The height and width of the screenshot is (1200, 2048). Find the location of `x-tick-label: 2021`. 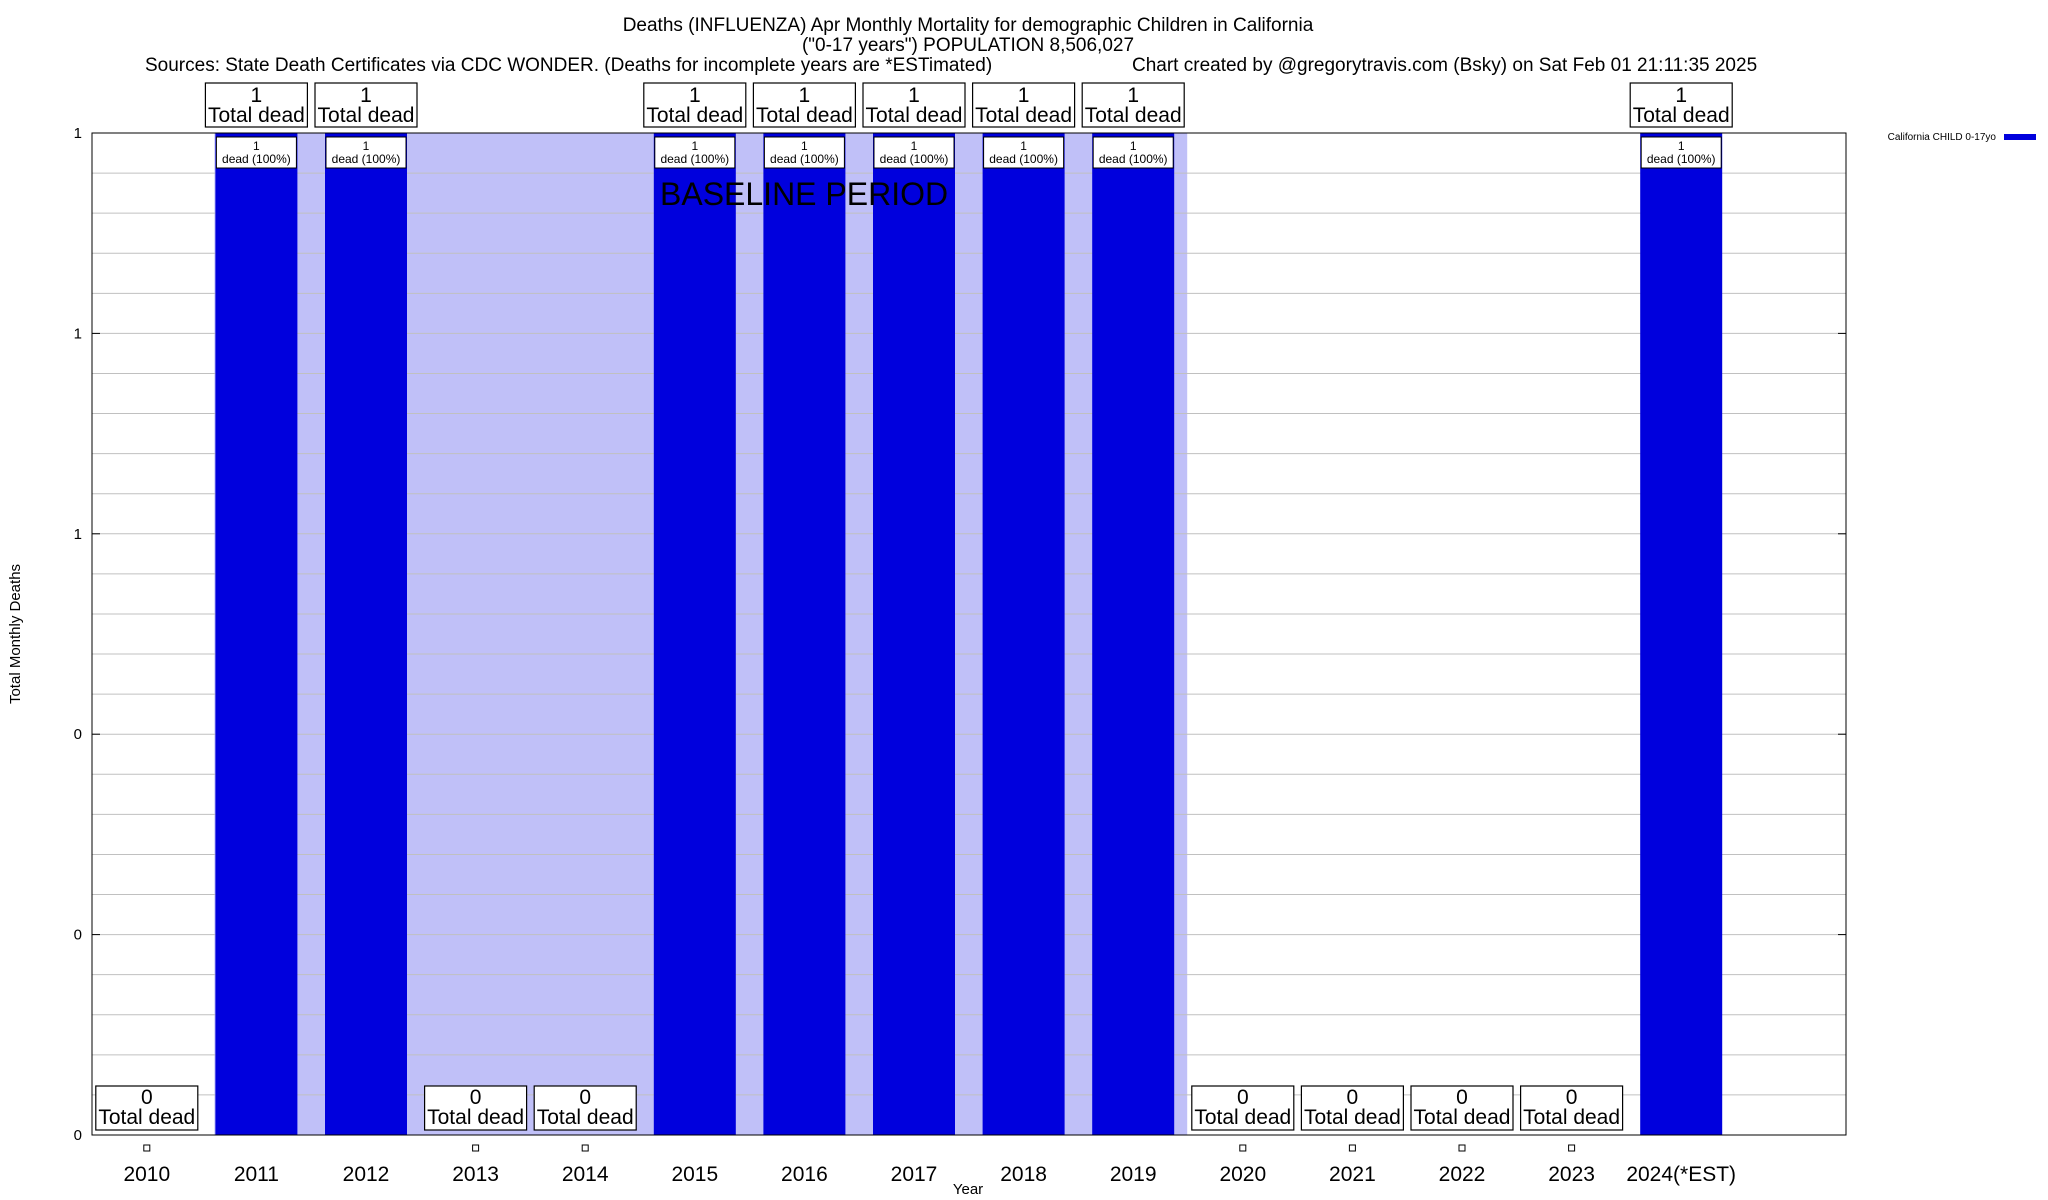

x-tick-label: 2021 is located at coordinates (1352, 1174).